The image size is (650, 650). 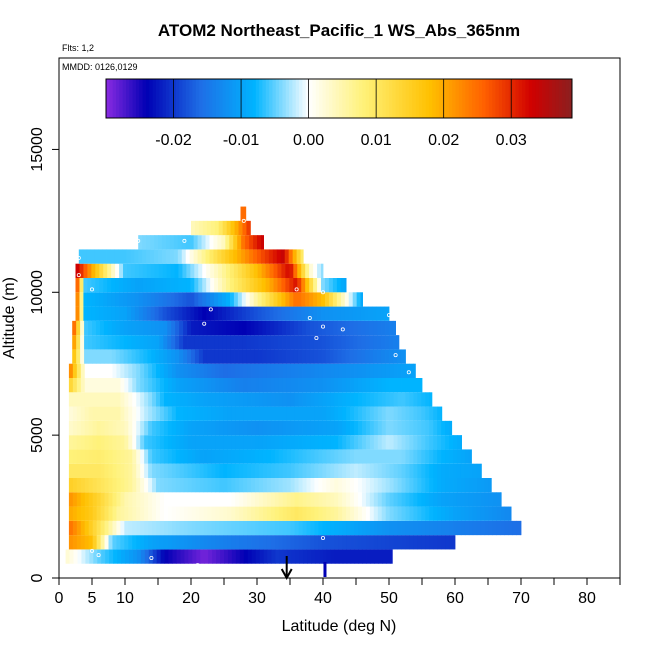 I want to click on x-axis: 0 5 10 20 30 40 50 60 70 80, so click(x=338, y=592).